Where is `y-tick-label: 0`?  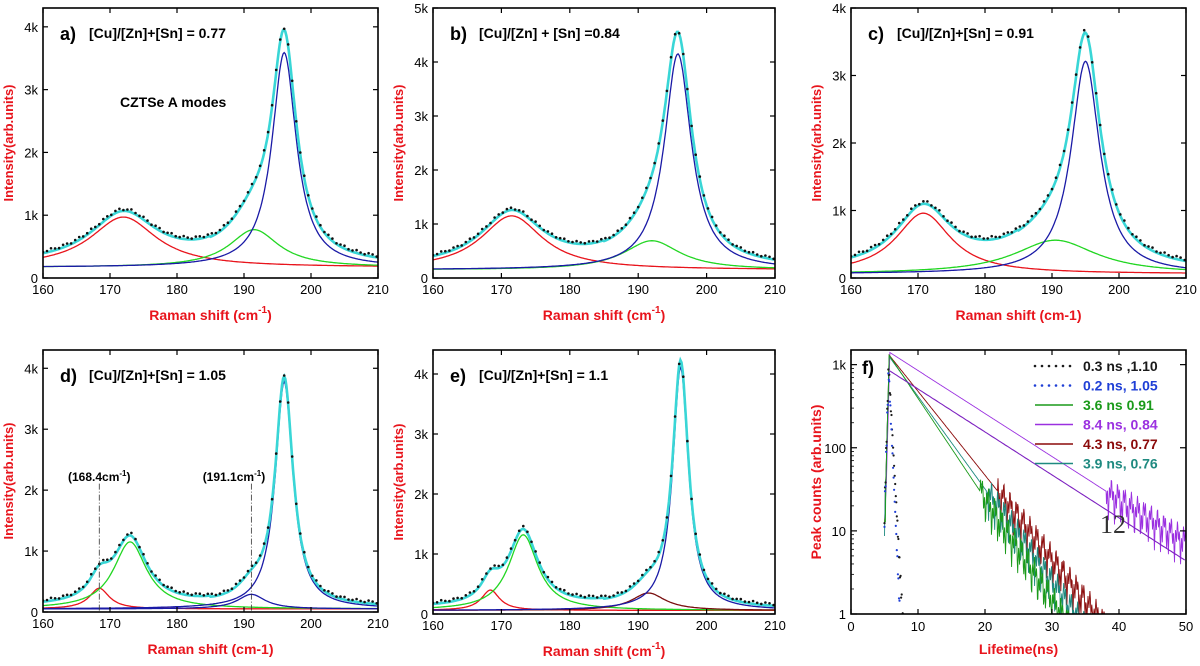
y-tick-label: 0 is located at coordinates (842, 278).